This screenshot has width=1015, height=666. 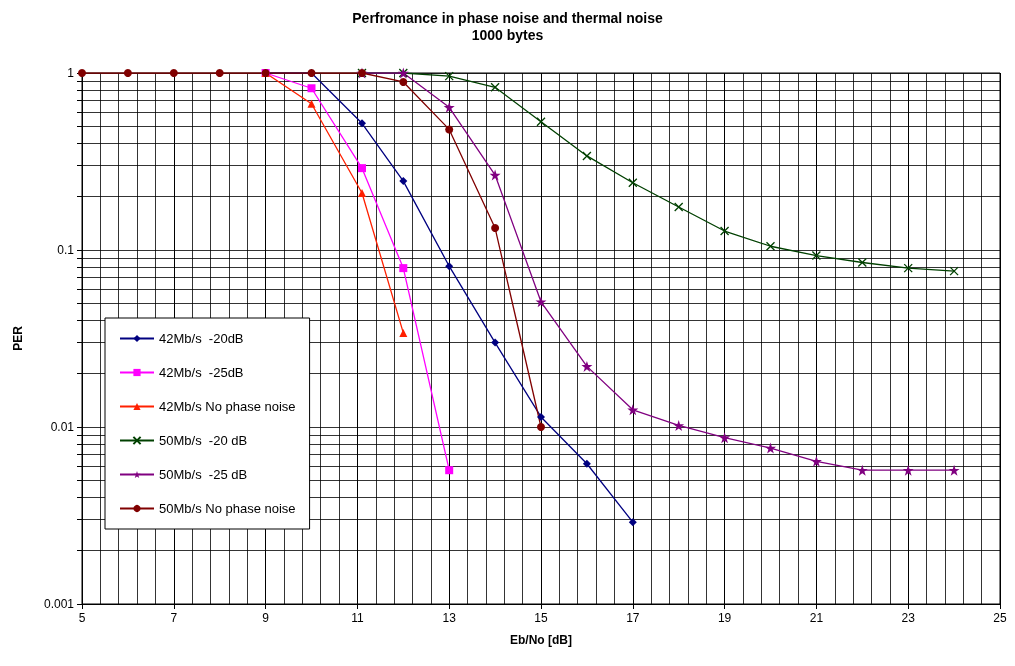 I want to click on chart-title: Perfromance in phase noise and thermal noise, so click(x=507, y=18).